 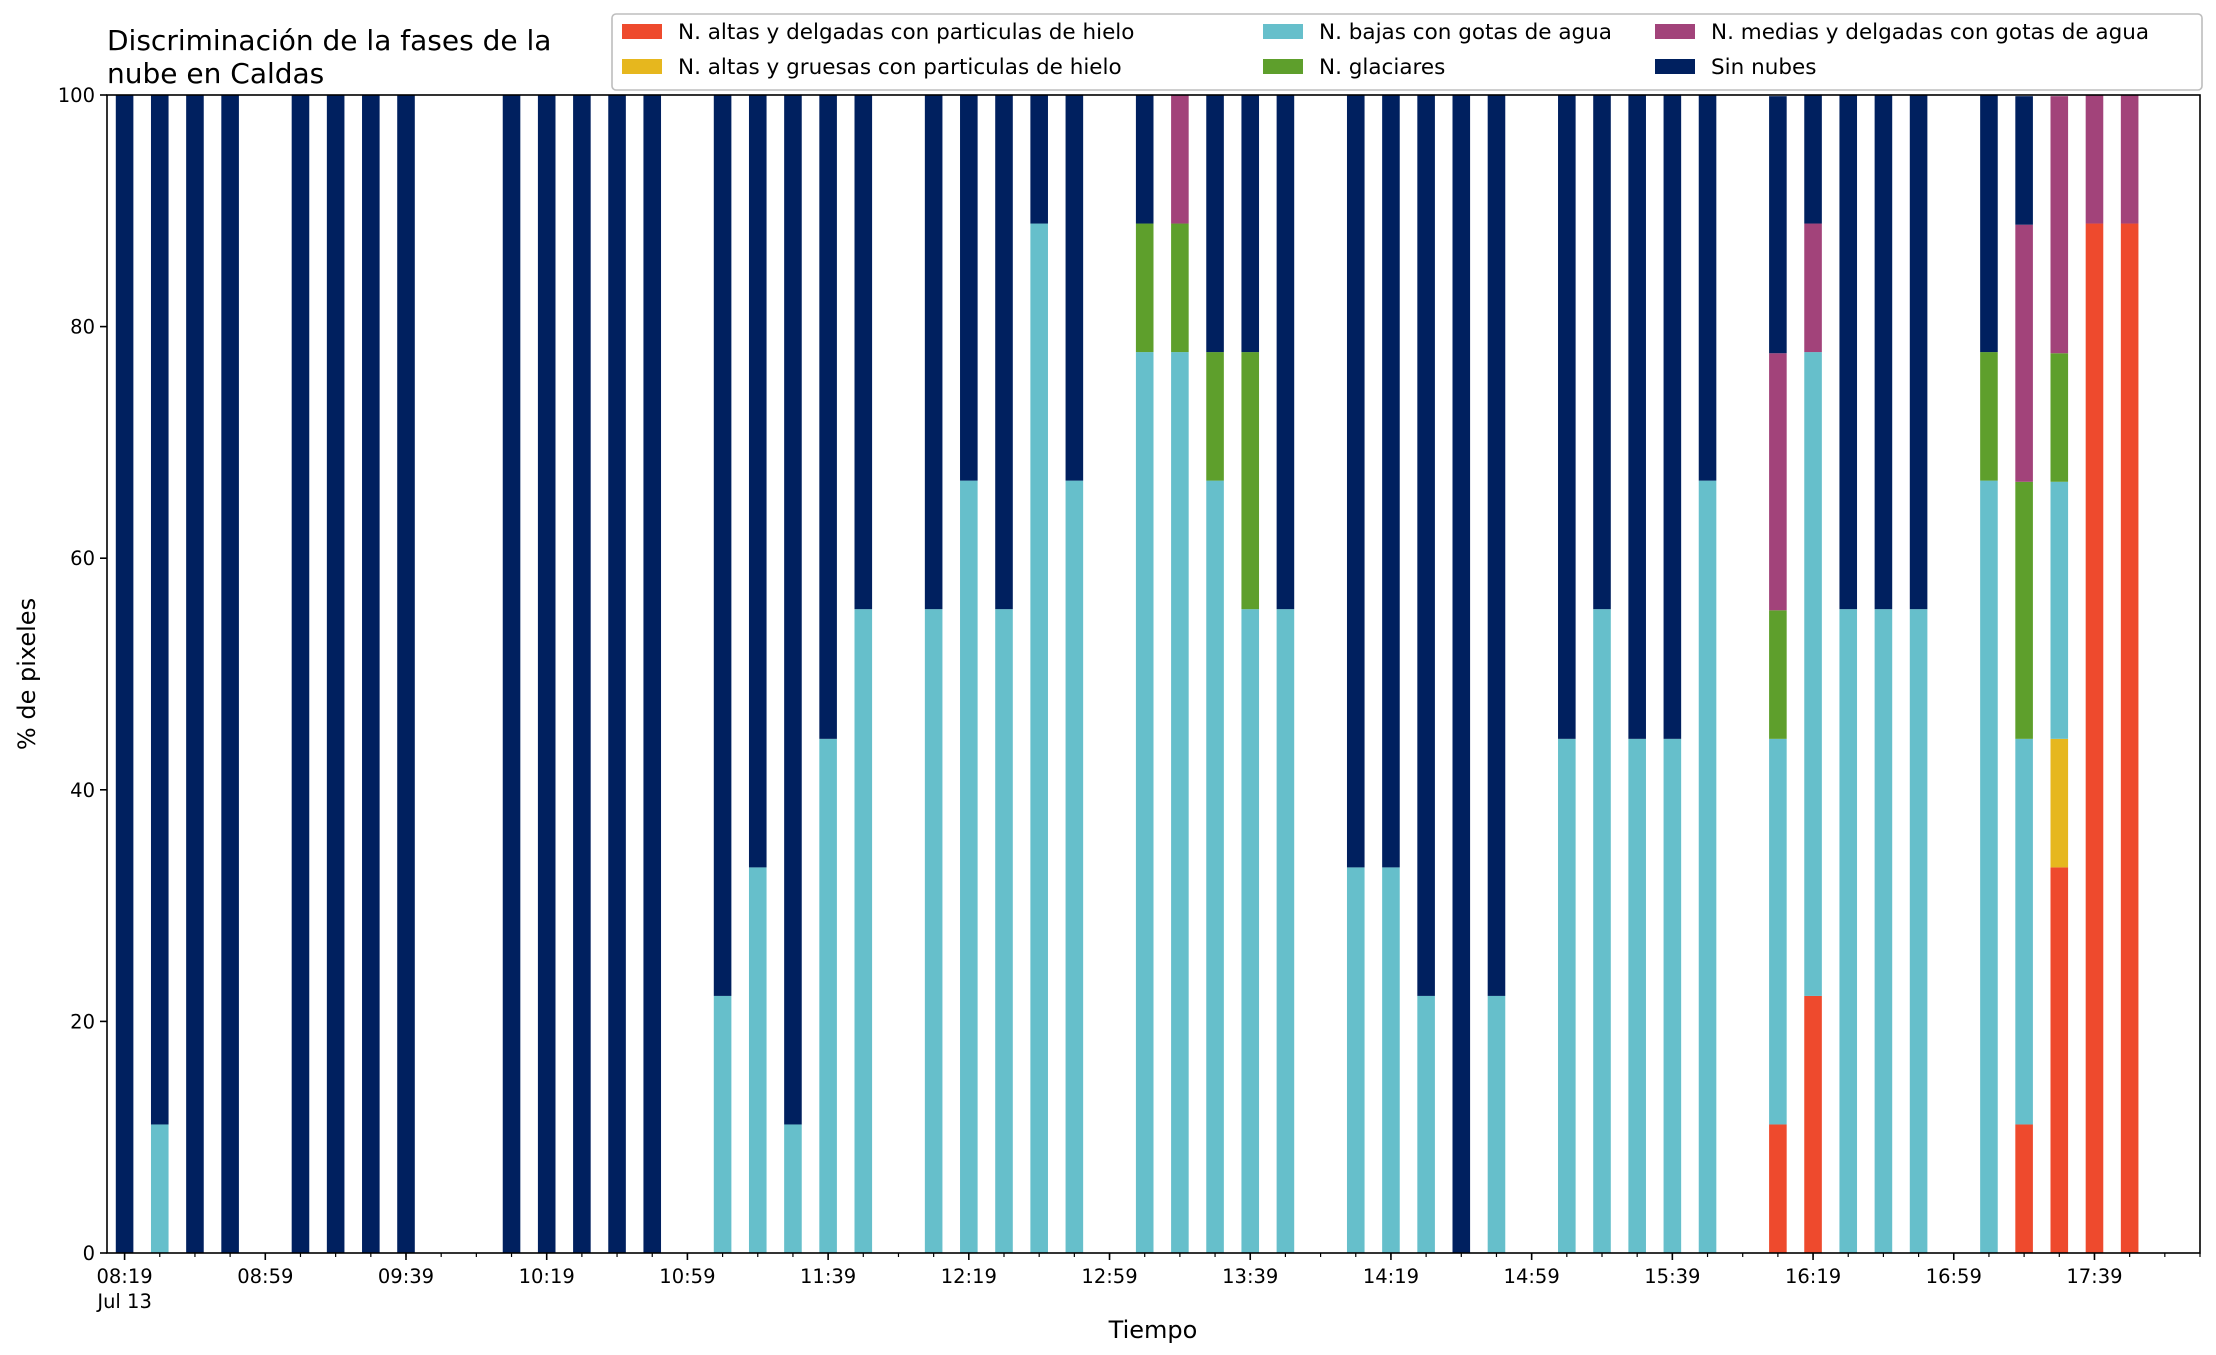 I want to click on y-axis: 0 20 40 60 80 100, so click(x=82, y=674).